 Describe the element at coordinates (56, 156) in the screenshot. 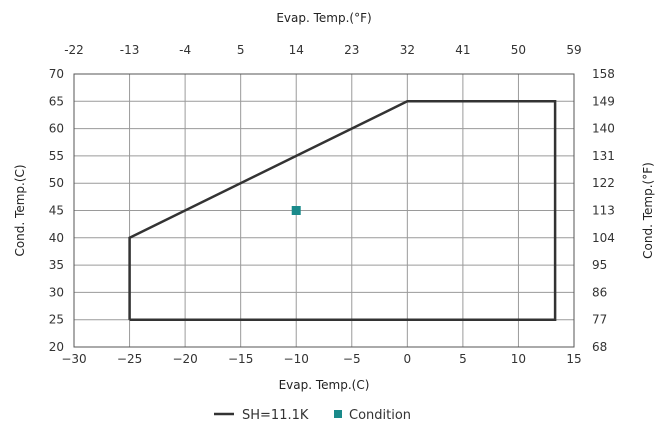

I see `y-tick-label: 55` at that location.